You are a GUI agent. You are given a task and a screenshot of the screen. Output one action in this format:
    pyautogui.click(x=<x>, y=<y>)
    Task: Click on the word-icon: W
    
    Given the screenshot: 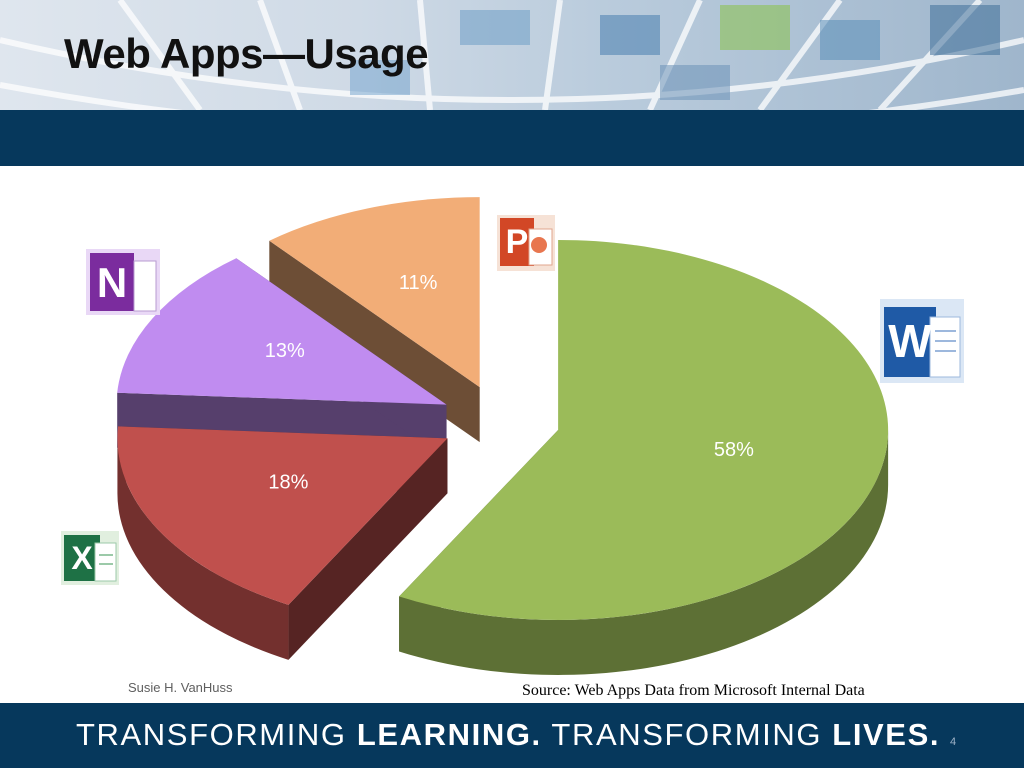 What is the action you would take?
    pyautogui.click(x=922, y=341)
    